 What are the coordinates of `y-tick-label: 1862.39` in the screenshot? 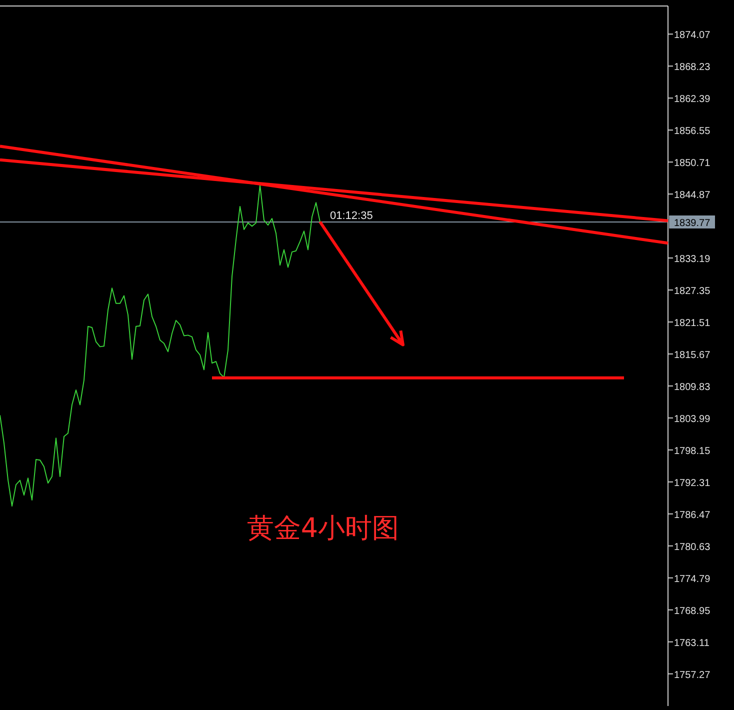 It's located at (692, 100).